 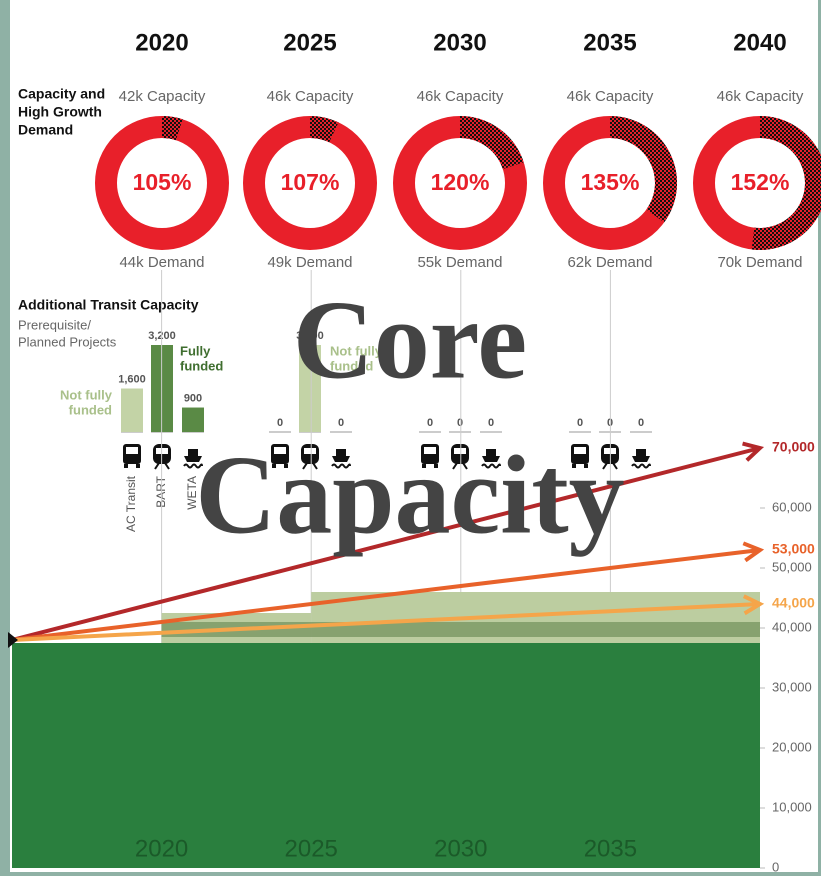 What do you see at coordinates (792, 506) in the screenshot?
I see `y-tick-label: 60,000` at bounding box center [792, 506].